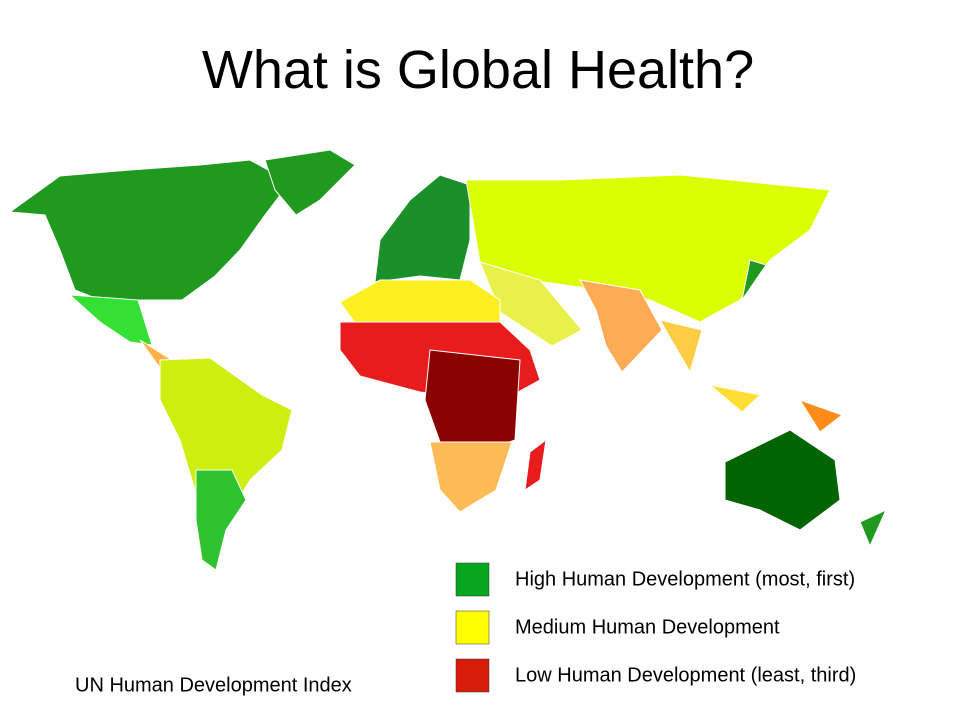  Describe the element at coordinates (535, 465) in the screenshot. I see `madagascar` at that location.